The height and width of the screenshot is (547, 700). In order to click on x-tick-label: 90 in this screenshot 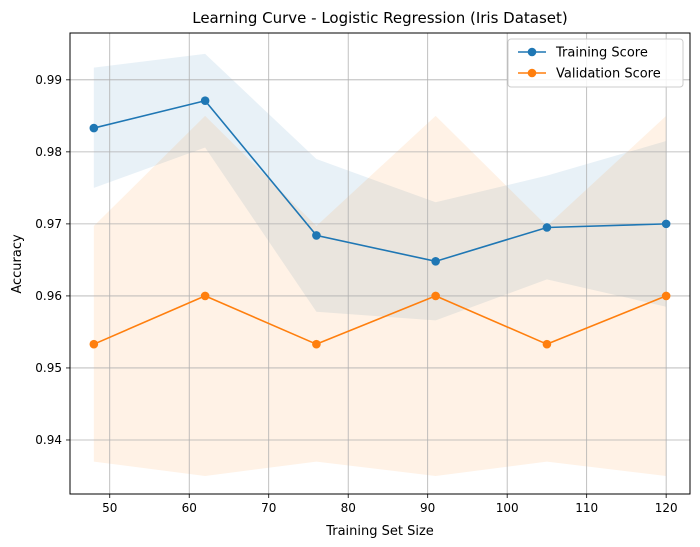, I will do `click(427, 508)`.